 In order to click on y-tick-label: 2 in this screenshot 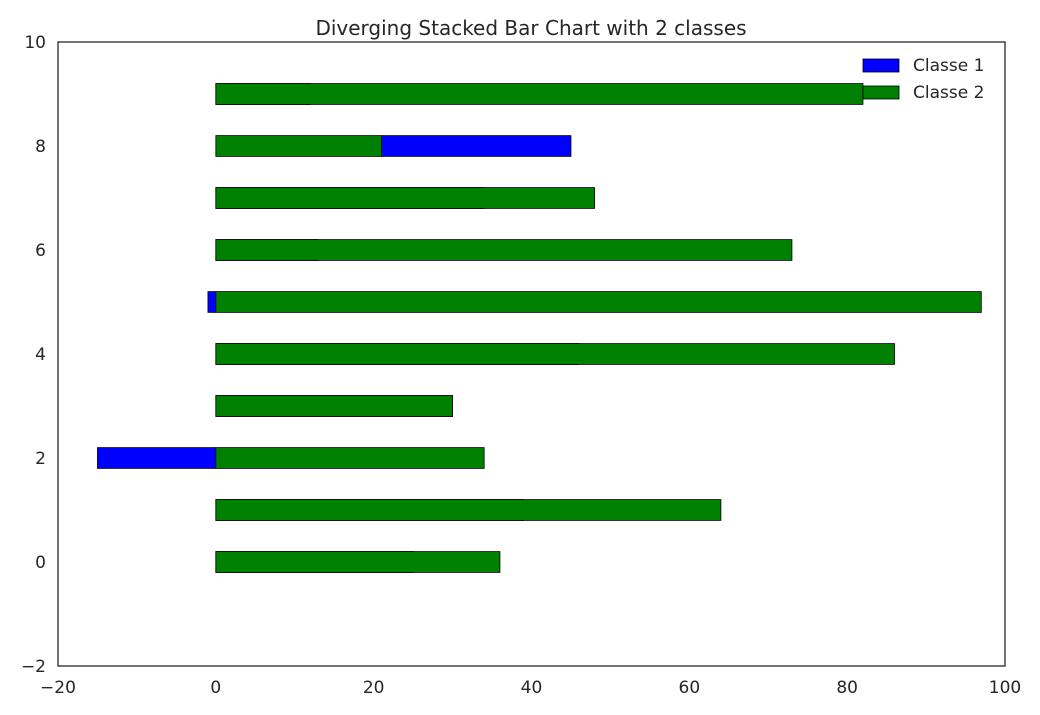, I will do `click(40, 459)`.